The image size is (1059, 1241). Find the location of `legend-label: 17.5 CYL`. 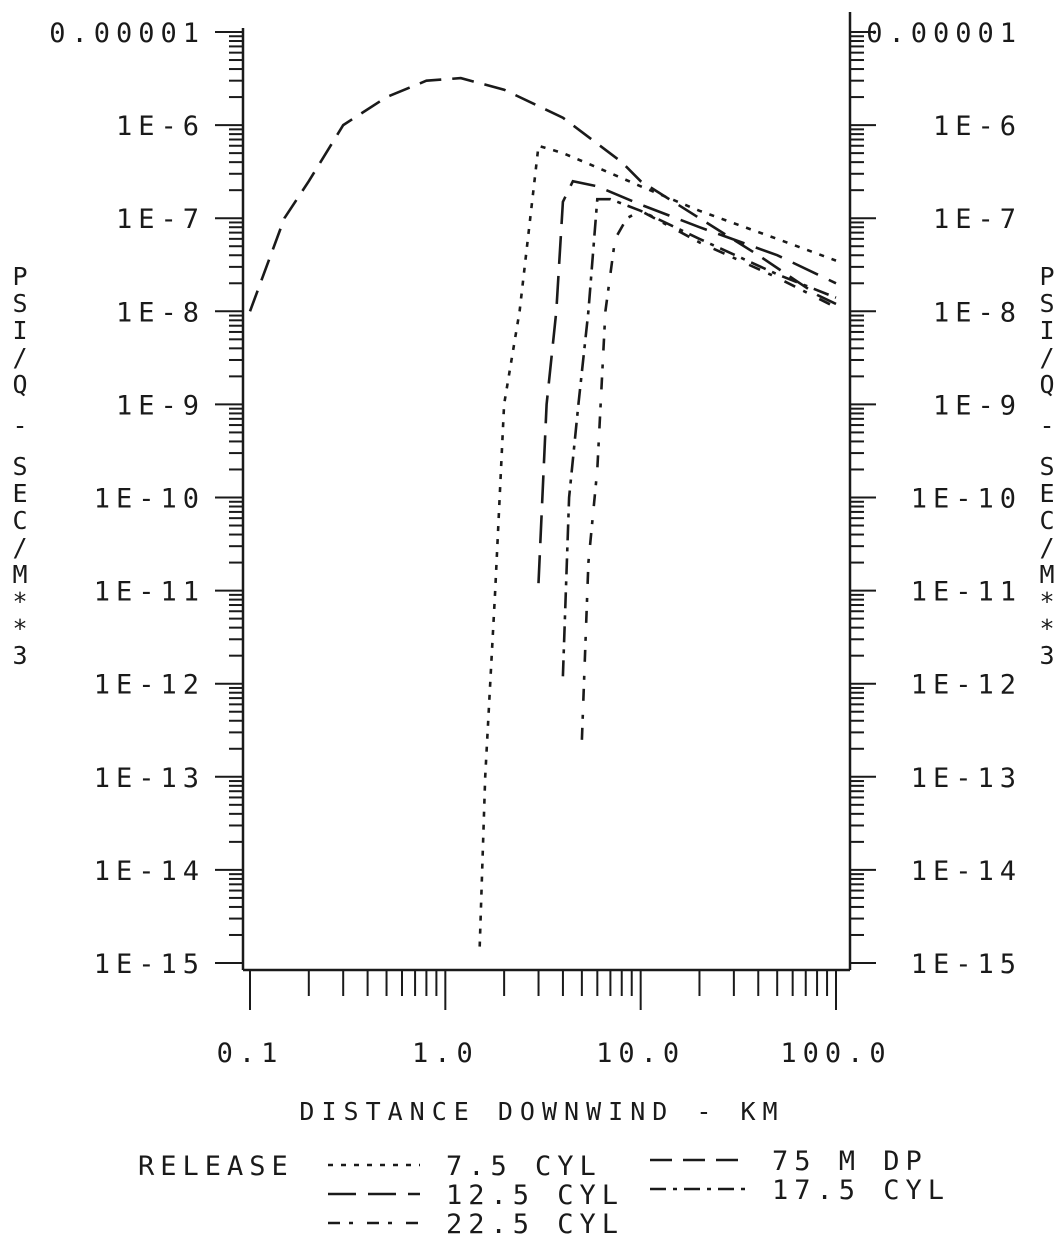

legend-label: 17.5 CYL is located at coordinates (861, 1190).